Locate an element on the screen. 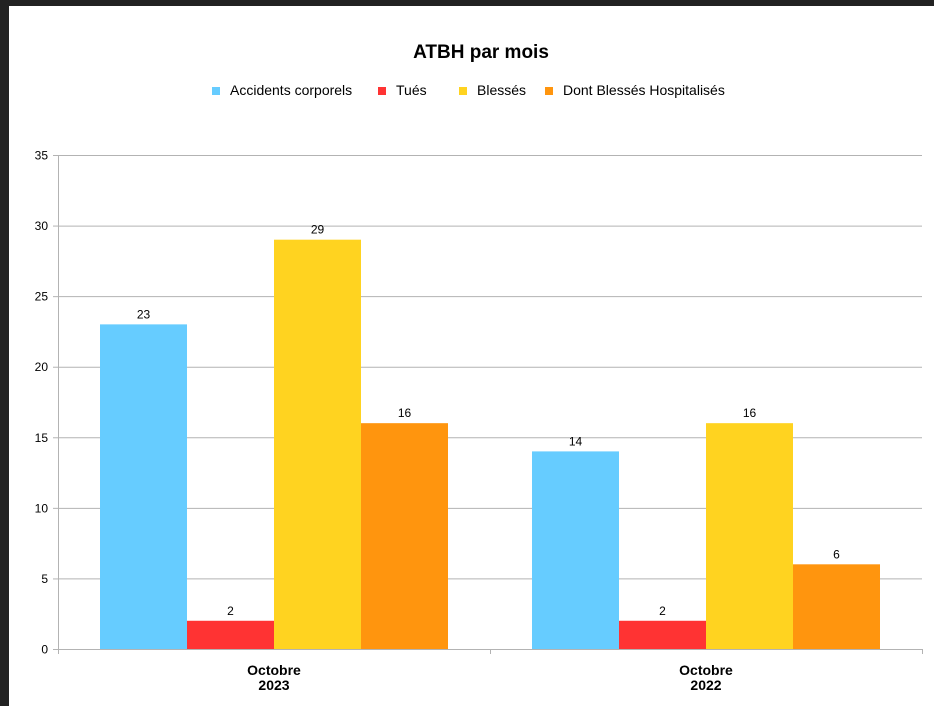  y-tick-label: 0 is located at coordinates (44, 650).